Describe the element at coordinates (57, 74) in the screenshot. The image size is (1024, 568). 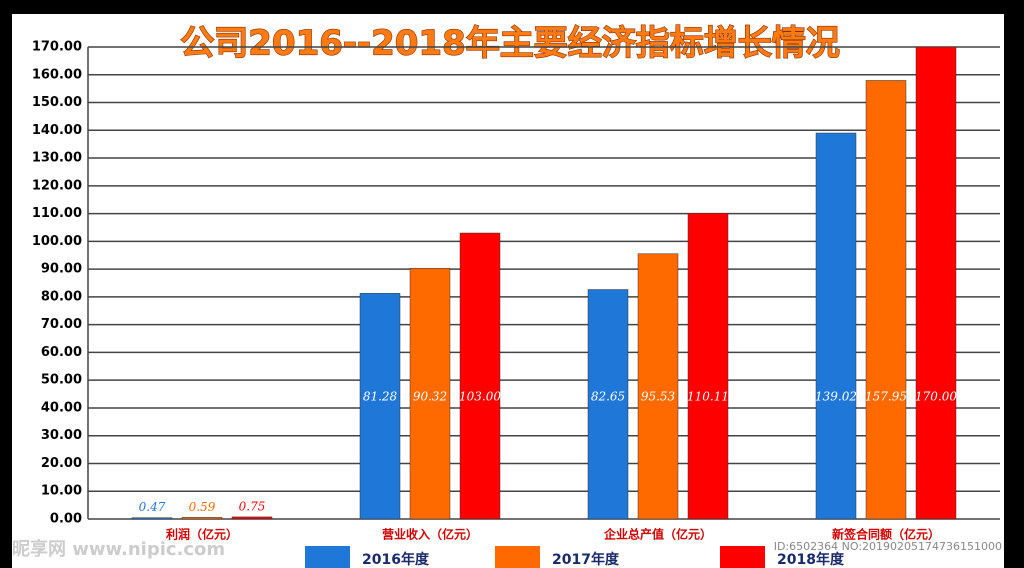
I see `y-tick-label: 160.00` at that location.